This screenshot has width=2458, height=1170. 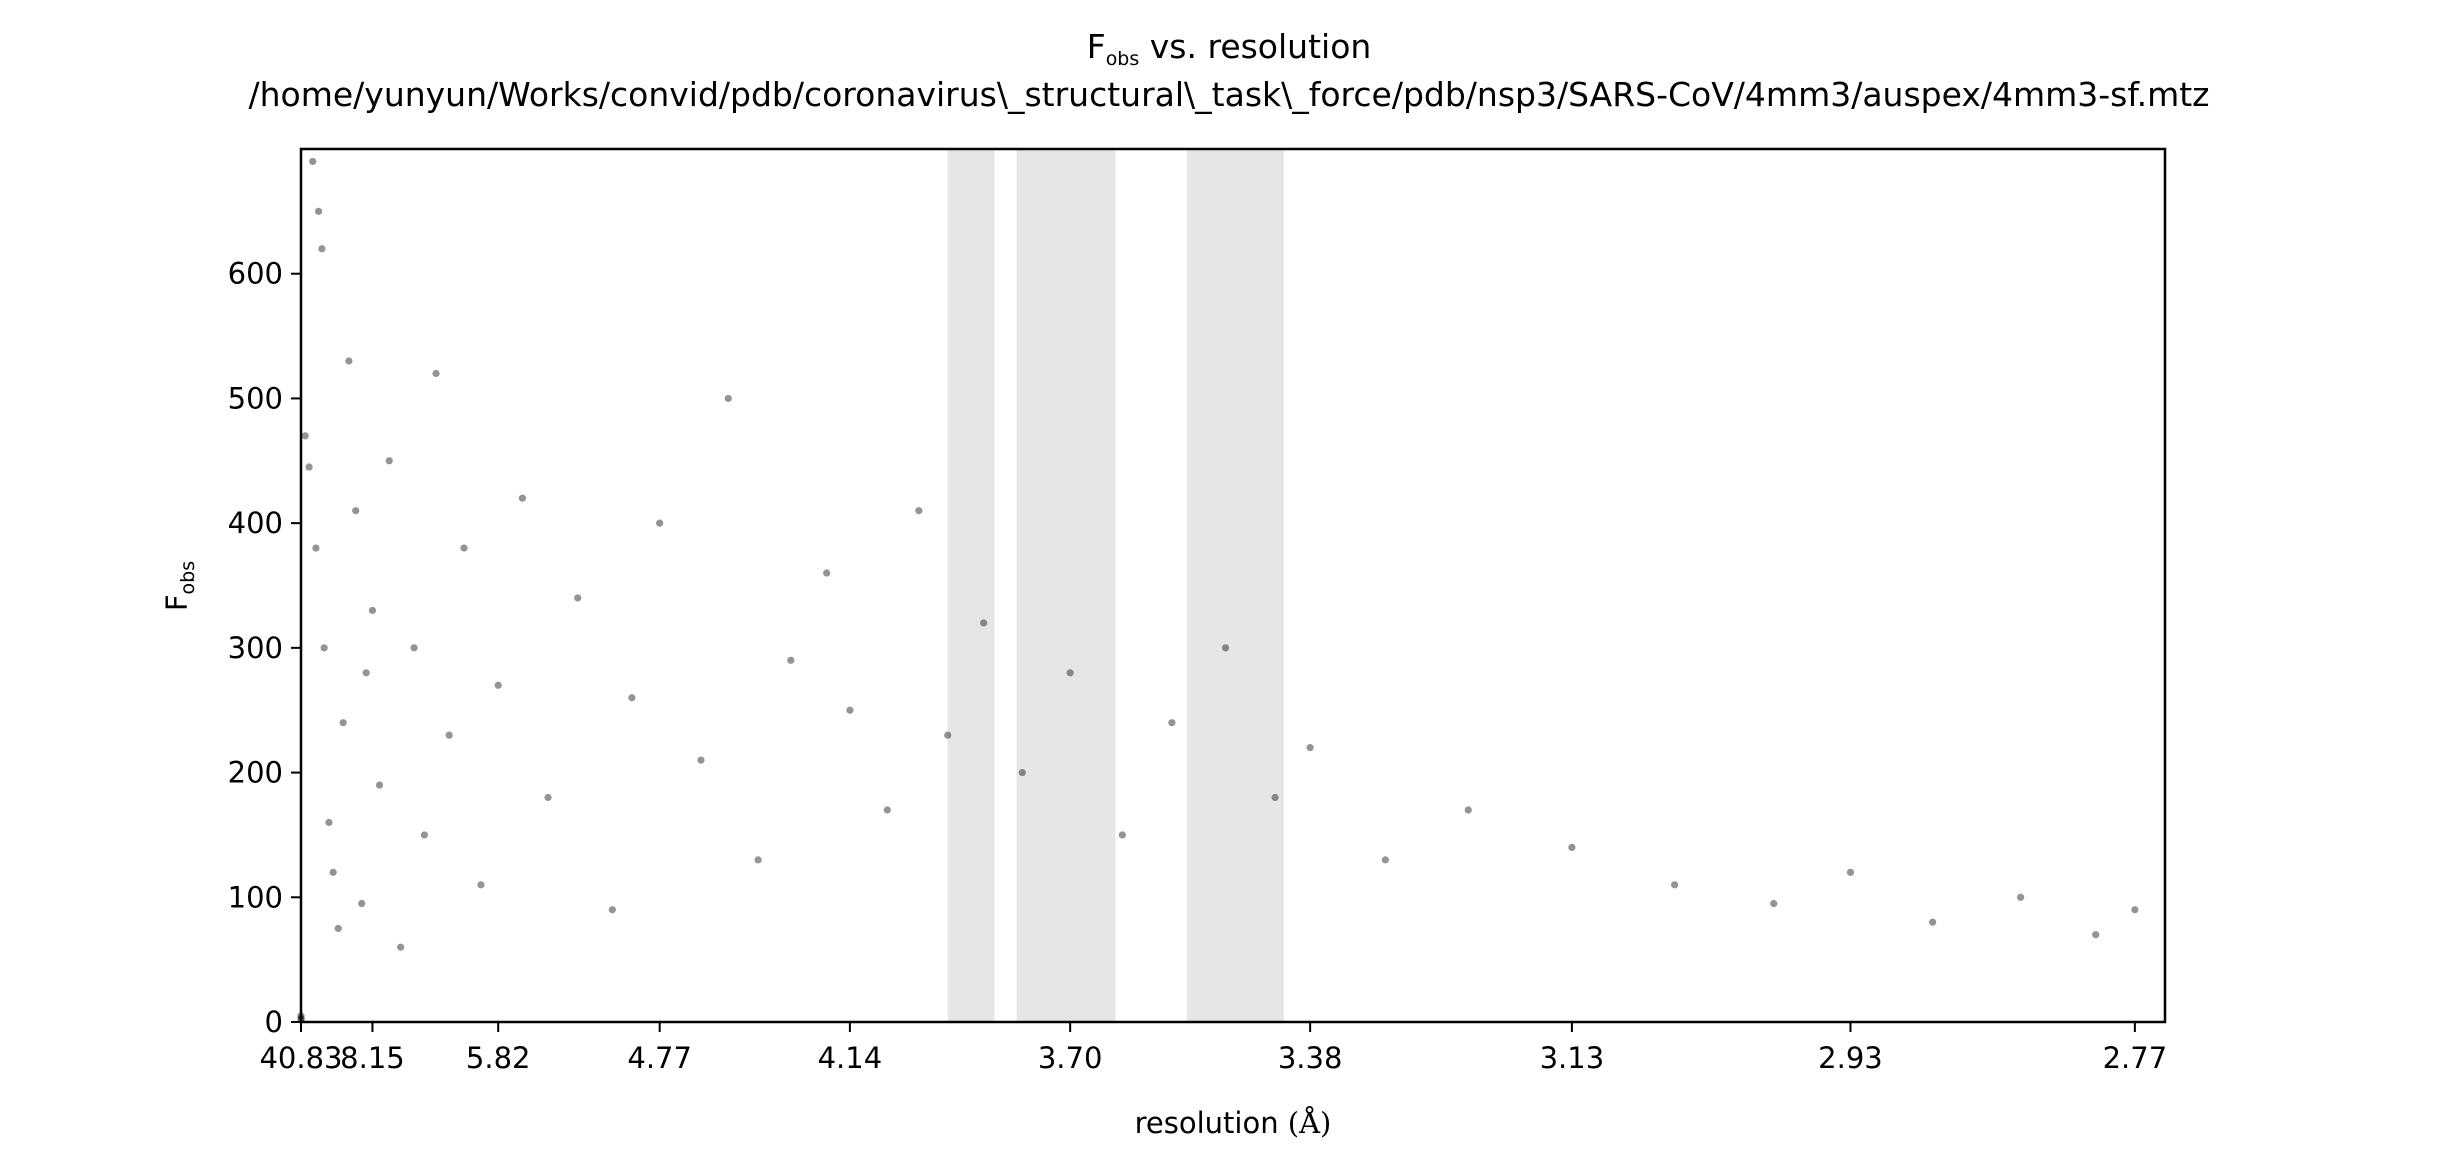 What do you see at coordinates (1096, 46) in the screenshot?
I see `title-symbol: F` at bounding box center [1096, 46].